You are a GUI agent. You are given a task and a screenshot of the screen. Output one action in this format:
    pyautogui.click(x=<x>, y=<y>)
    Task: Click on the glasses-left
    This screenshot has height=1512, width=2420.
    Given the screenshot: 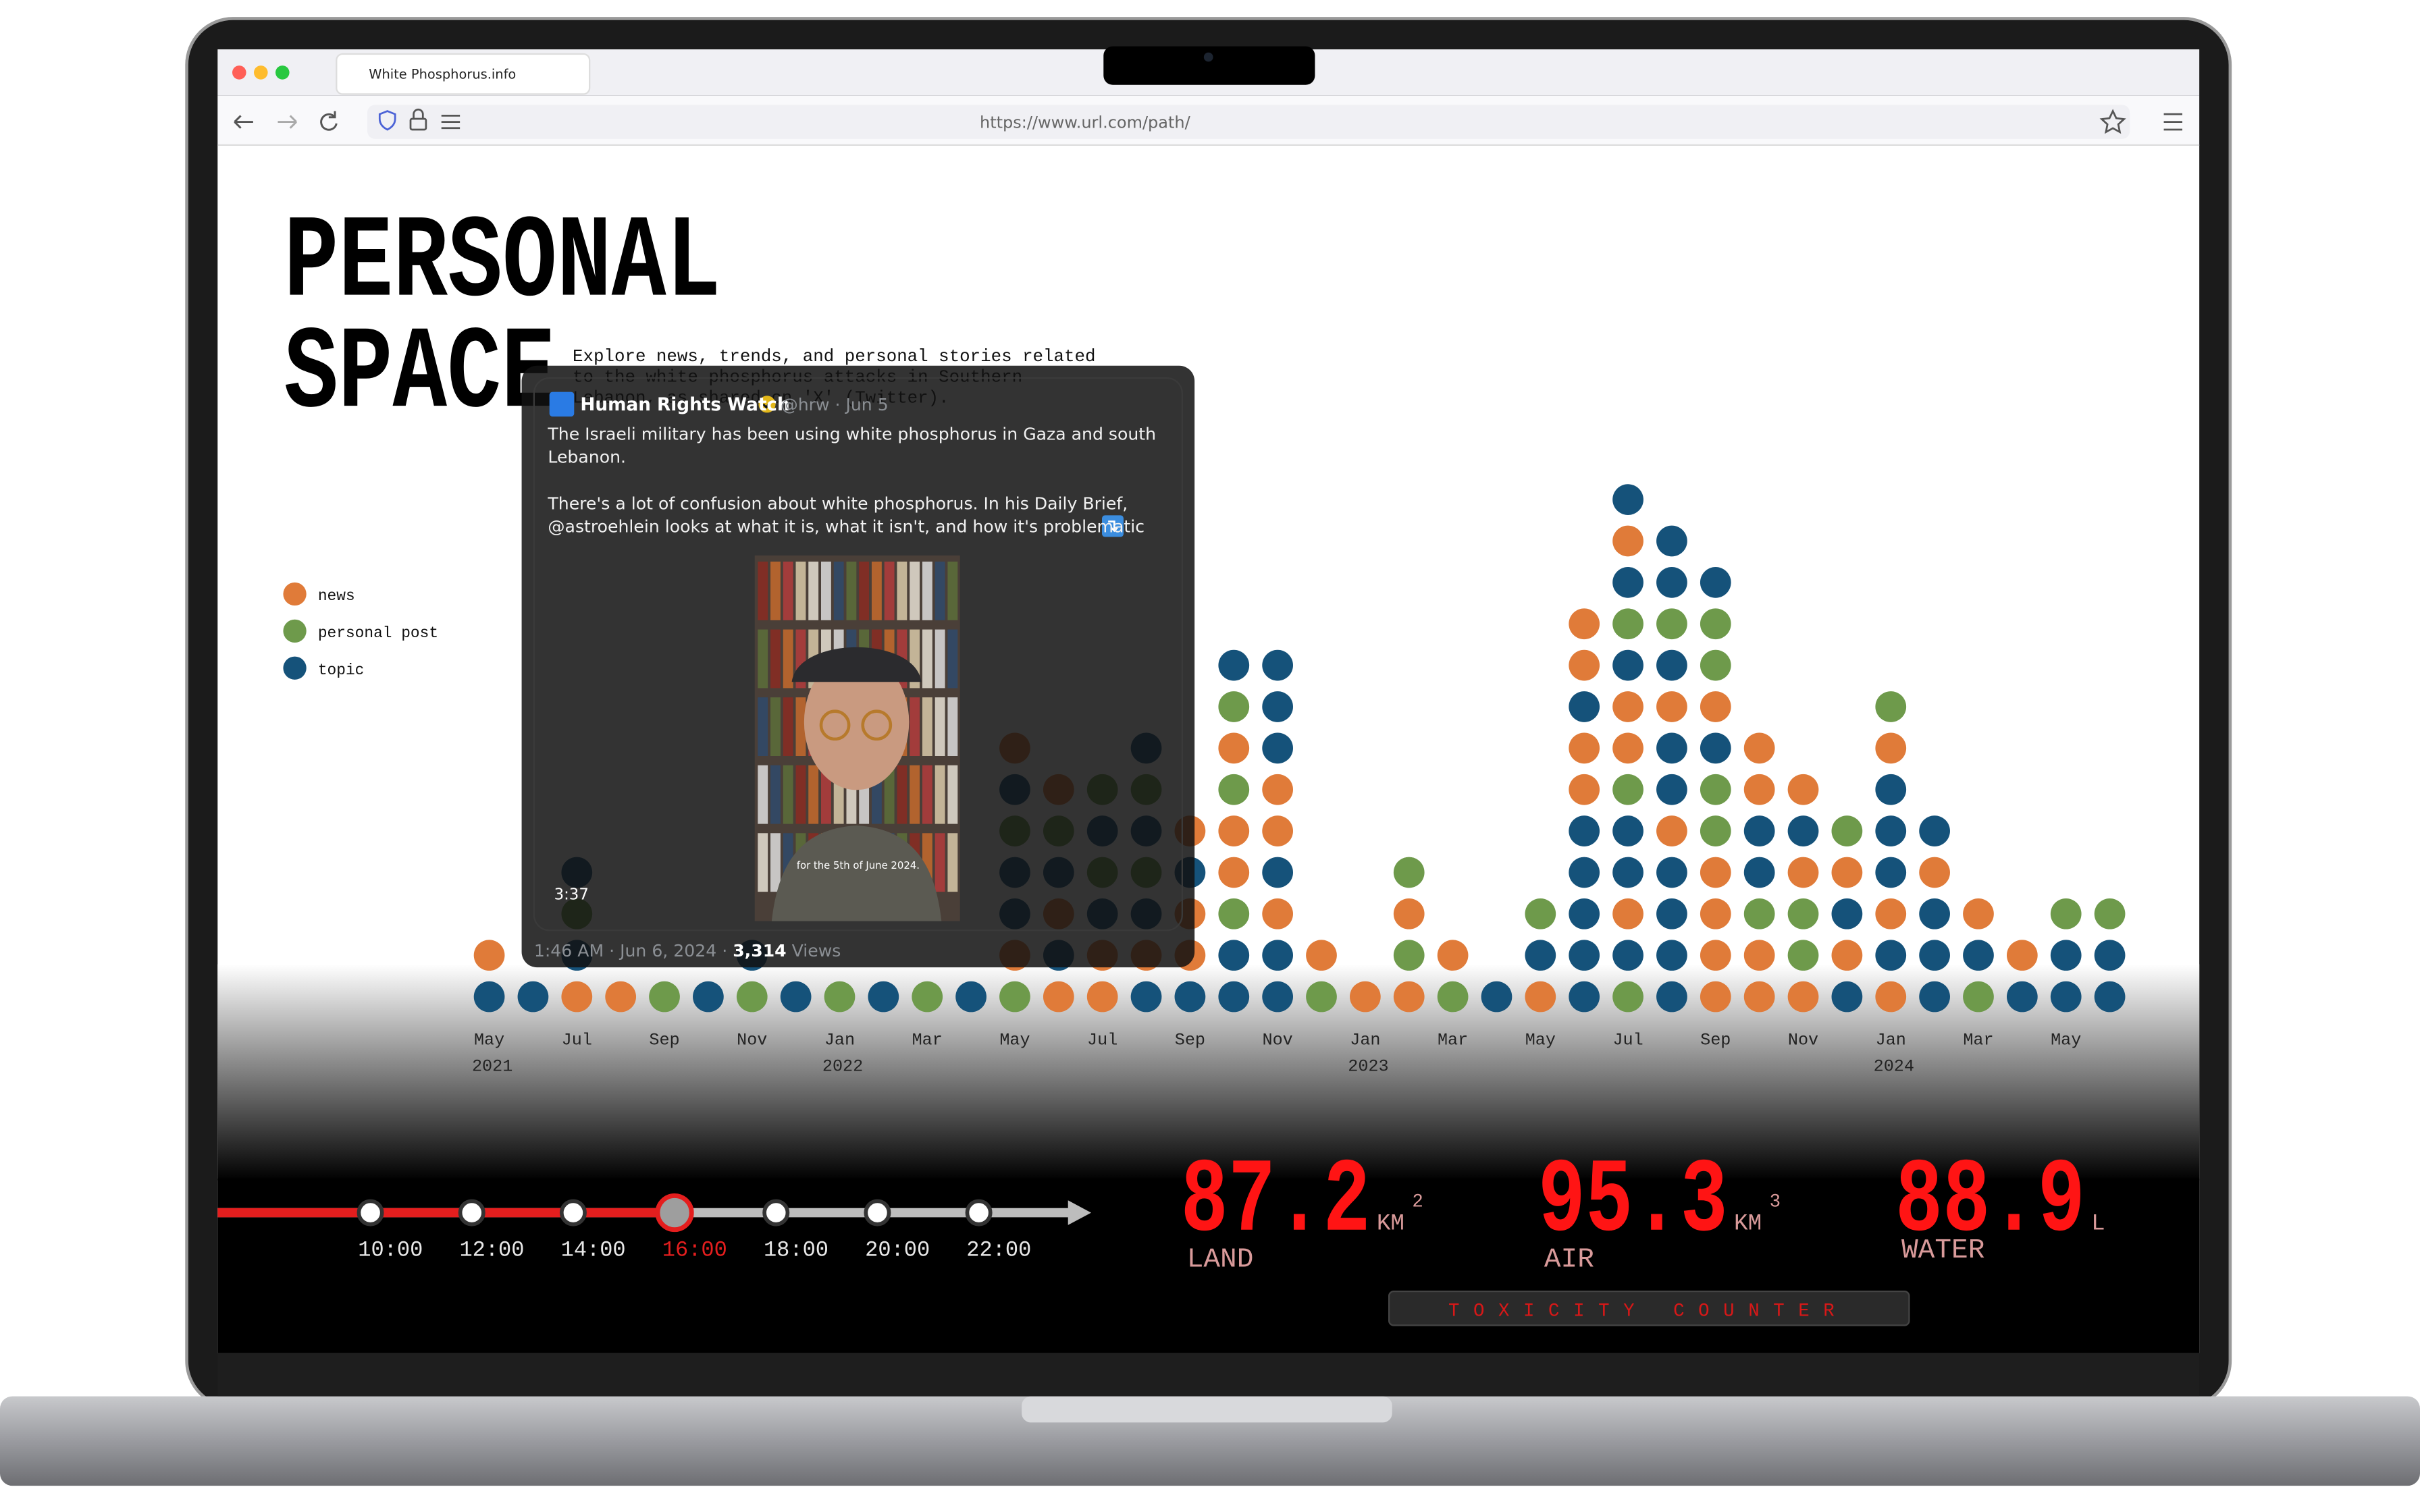 What is the action you would take?
    pyautogui.click(x=835, y=725)
    